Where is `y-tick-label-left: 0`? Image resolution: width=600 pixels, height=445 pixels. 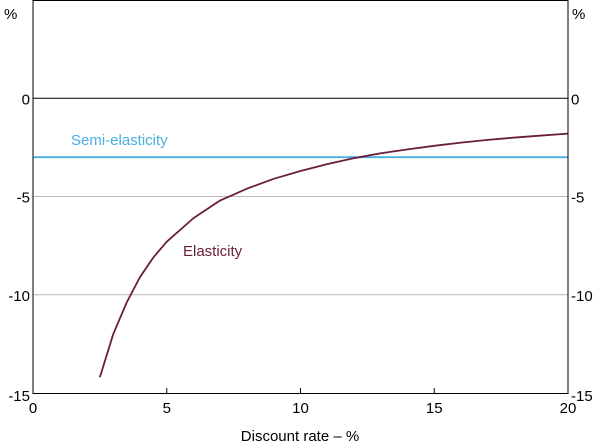 y-tick-label-left: 0 is located at coordinates (26, 99).